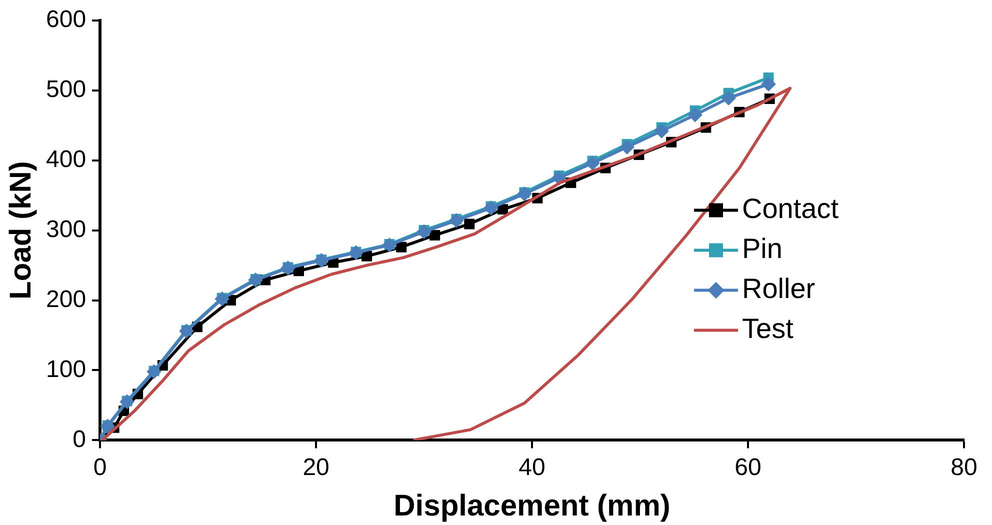 The image size is (992, 525). I want to click on y-tick-label: 200, so click(66, 299).